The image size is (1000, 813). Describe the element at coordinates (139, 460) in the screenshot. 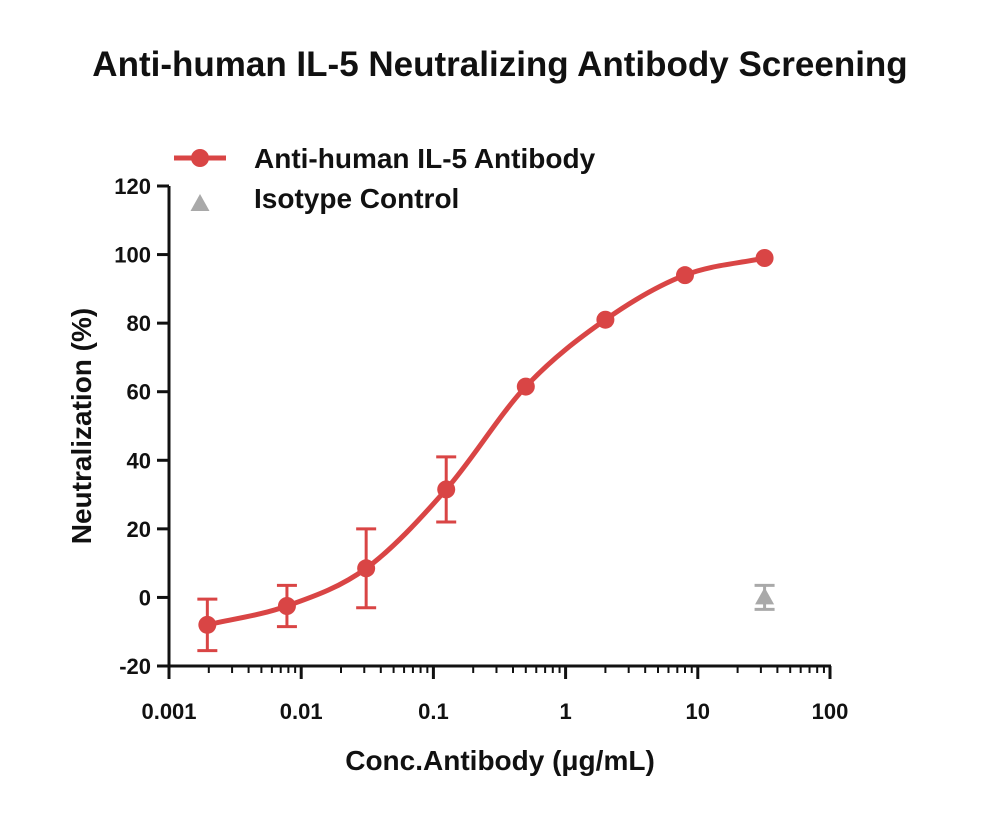

I see `y-tick-label: 40` at that location.